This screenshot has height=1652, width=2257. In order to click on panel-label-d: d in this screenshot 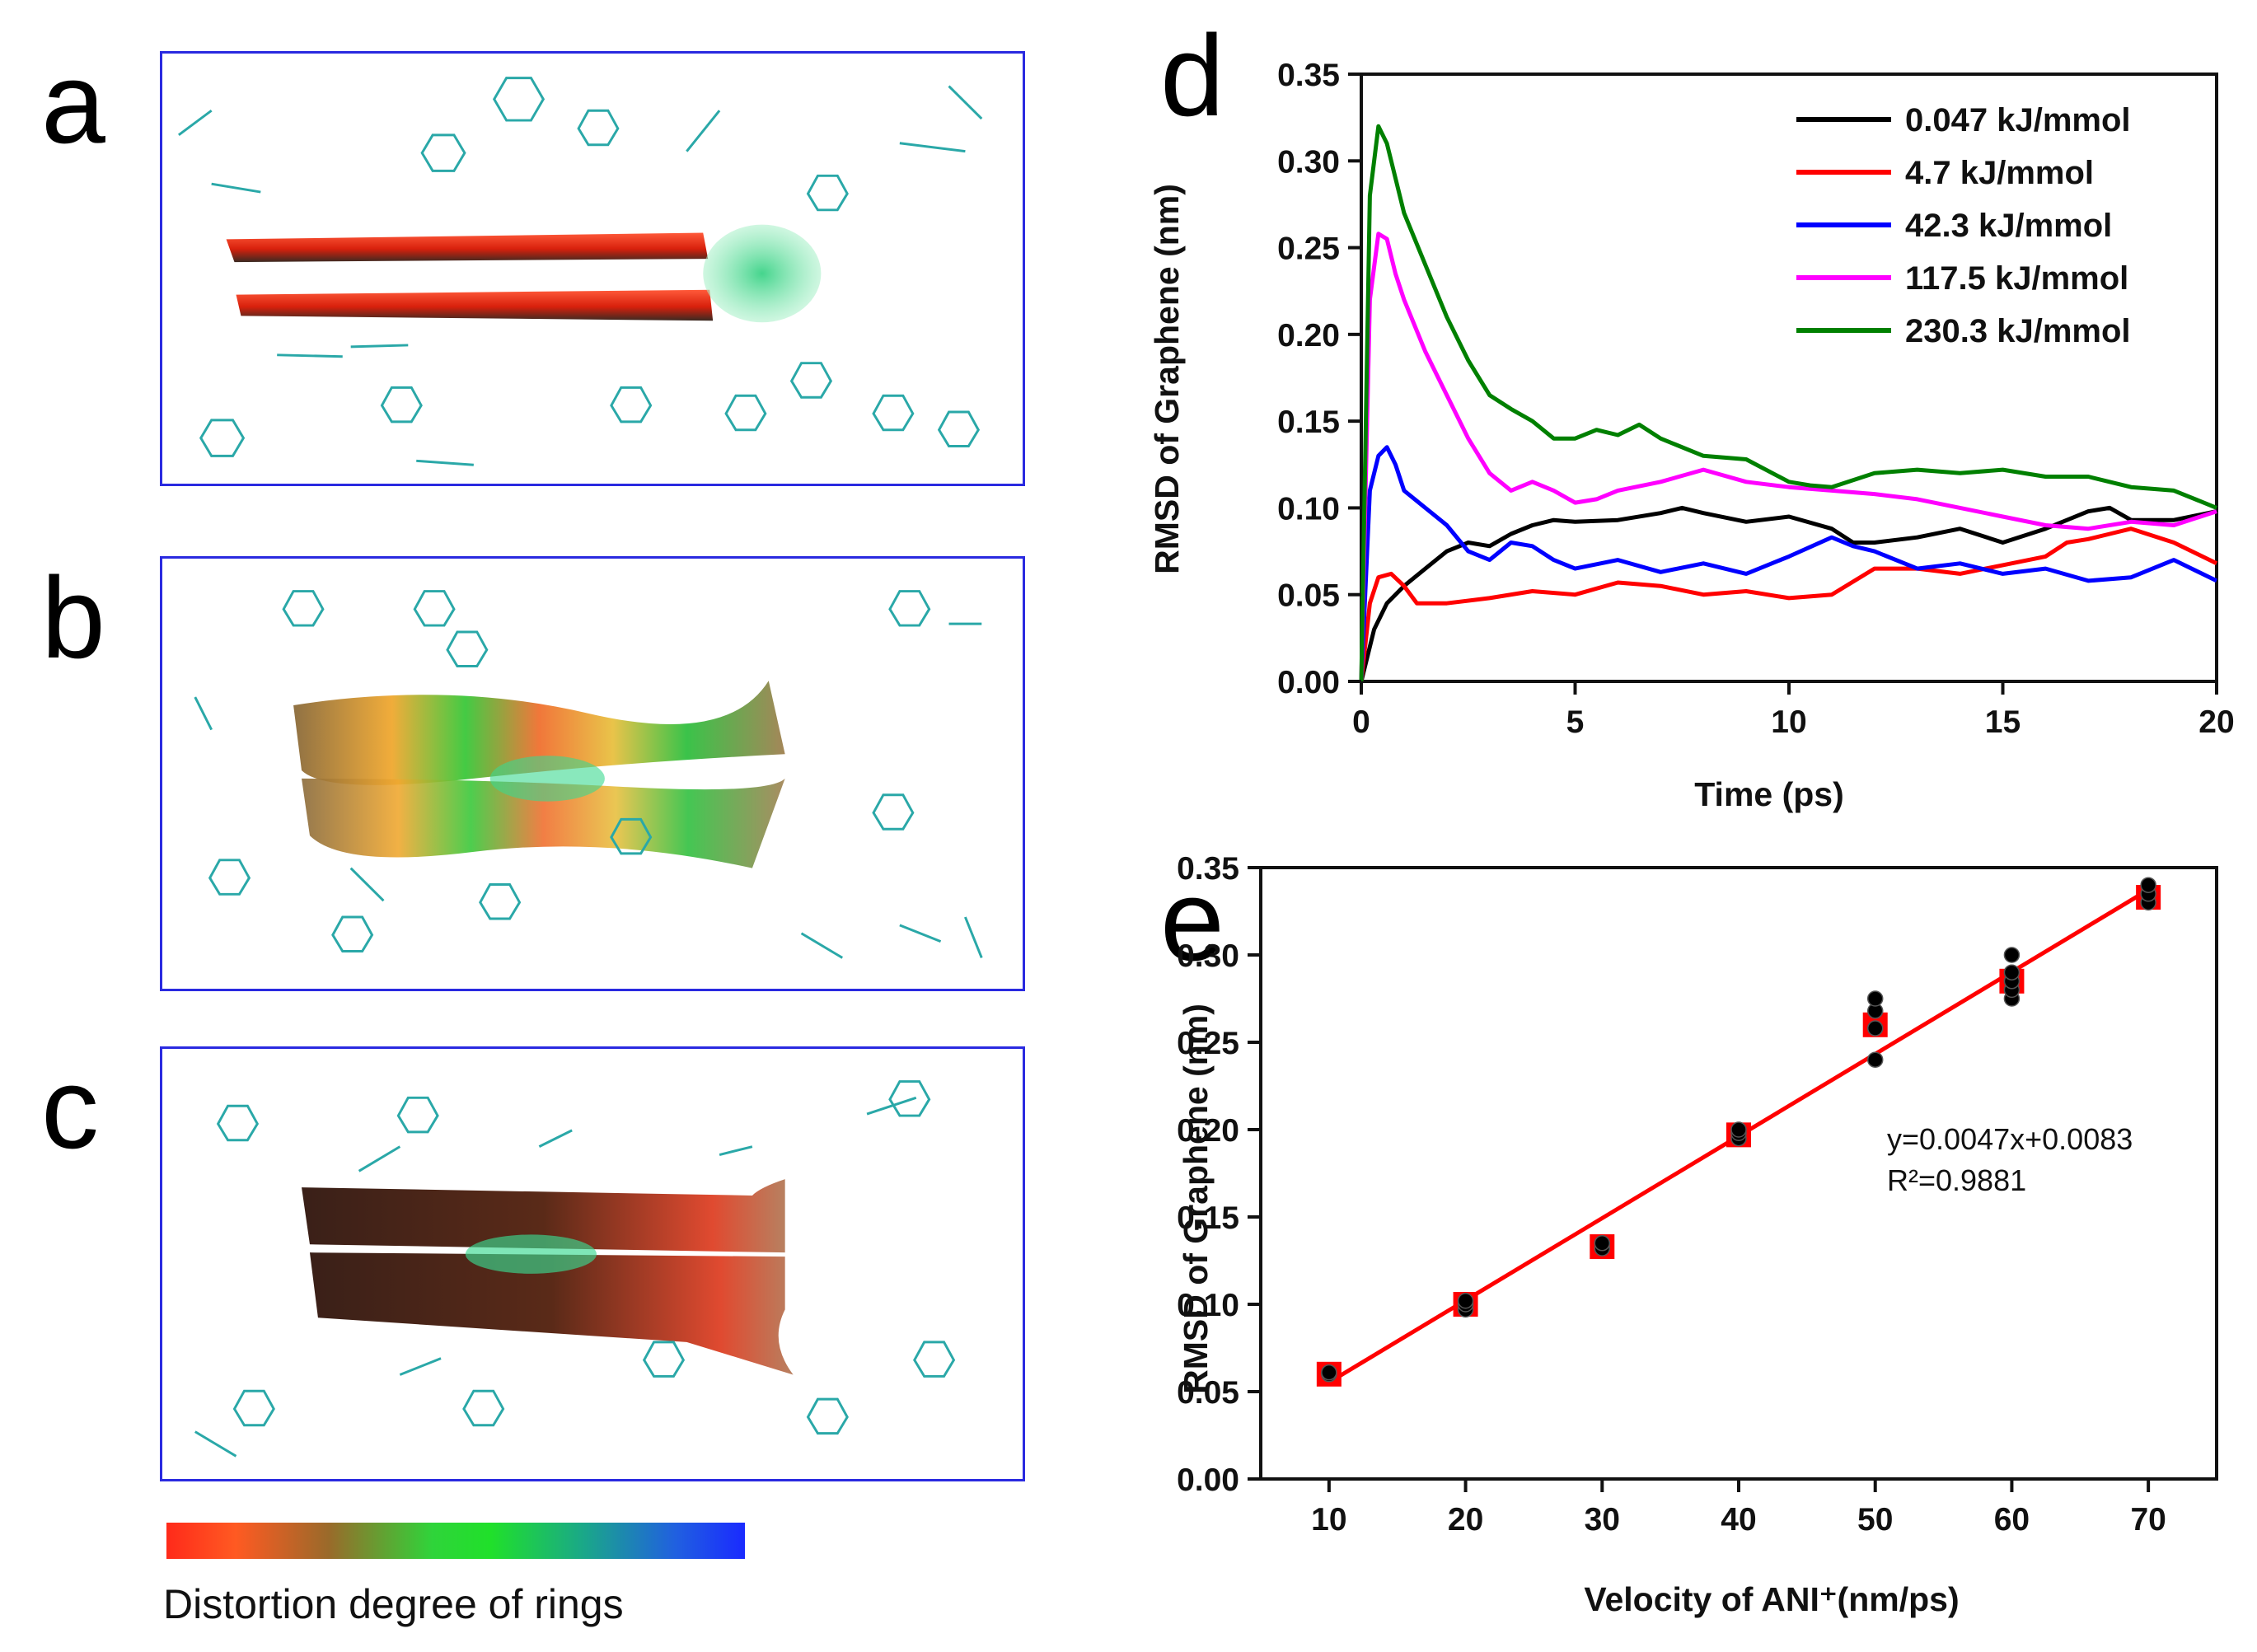, I will do `click(1192, 75)`.